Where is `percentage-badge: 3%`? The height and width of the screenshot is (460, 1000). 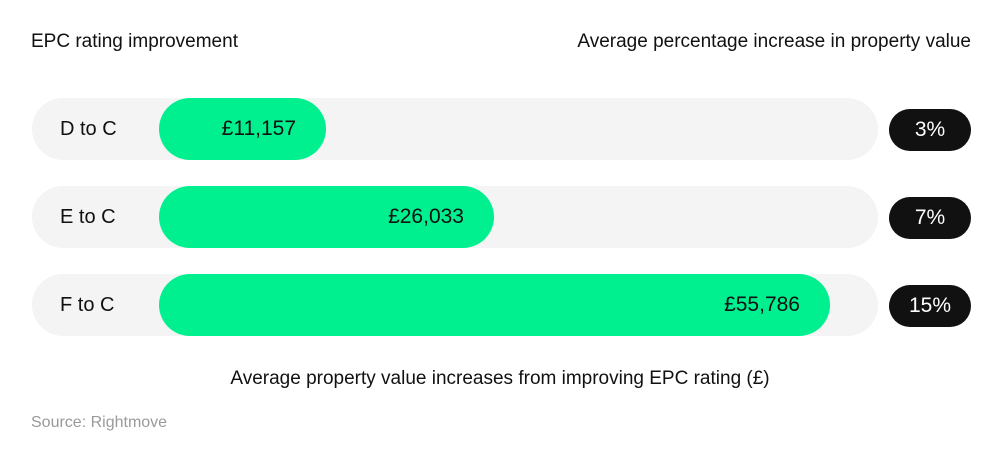 percentage-badge: 3% is located at coordinates (930, 130).